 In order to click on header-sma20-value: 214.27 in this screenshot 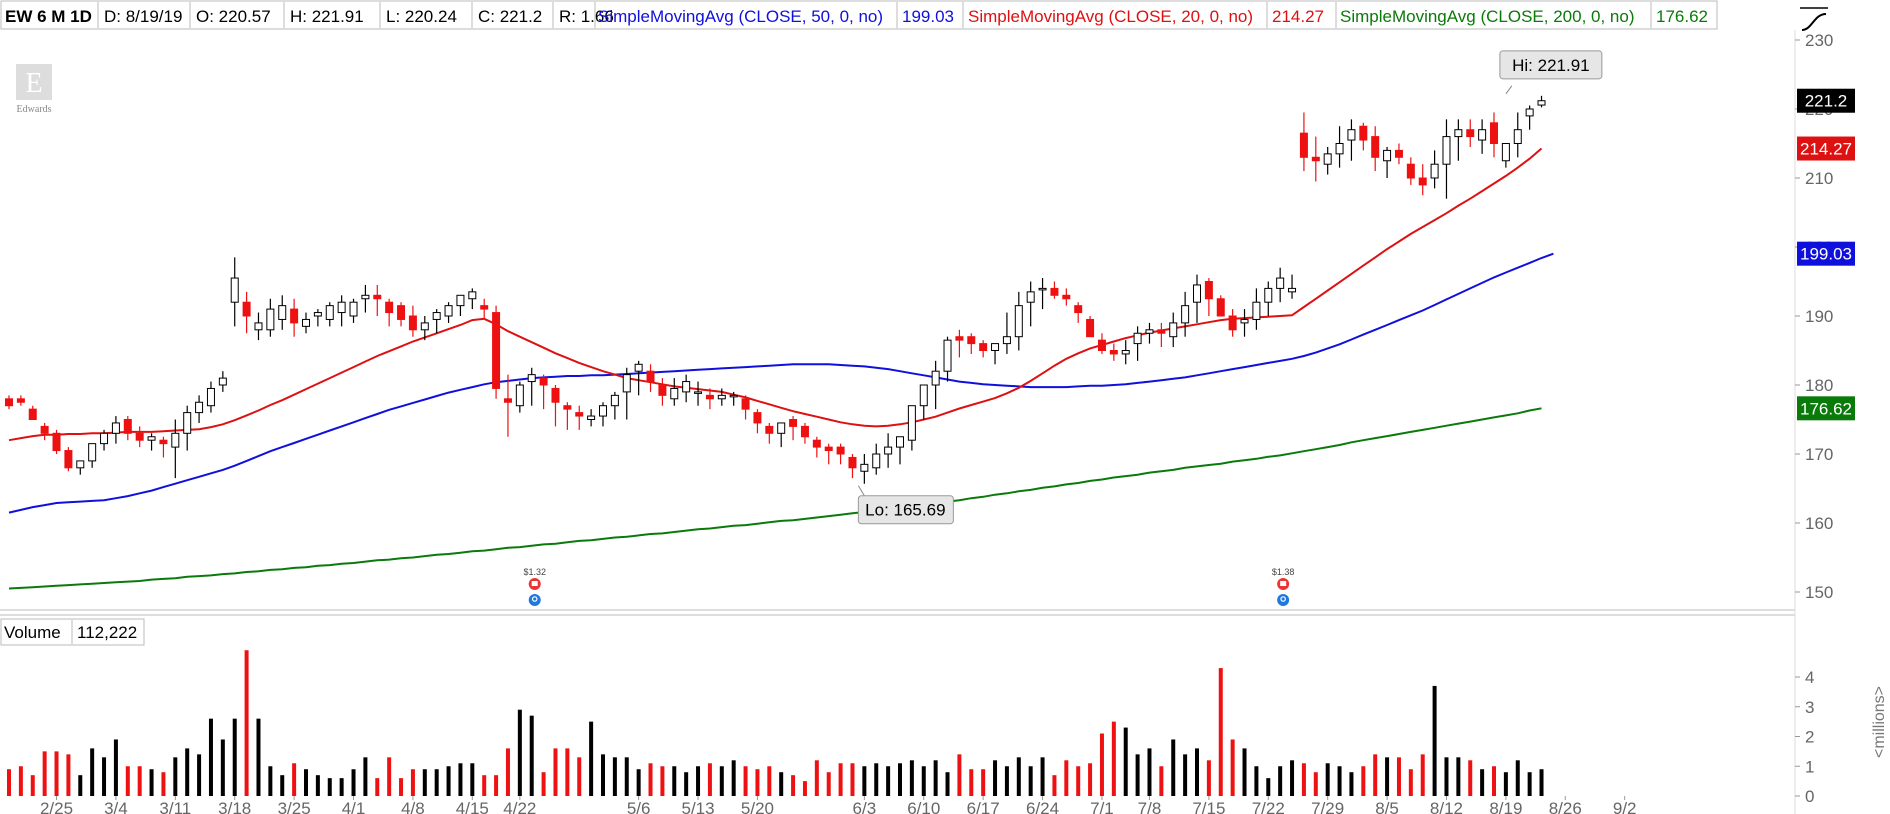, I will do `click(1298, 16)`.